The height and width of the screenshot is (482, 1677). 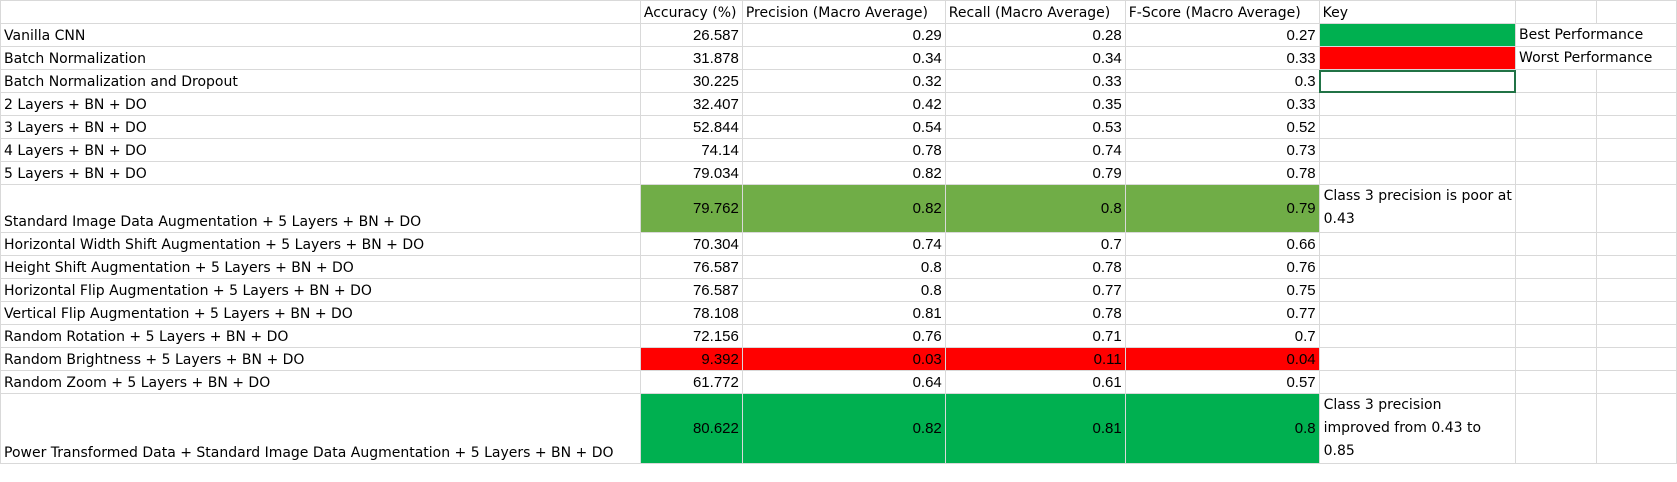 I want to click on fscore-cell: 0.7, so click(x=1222, y=336).